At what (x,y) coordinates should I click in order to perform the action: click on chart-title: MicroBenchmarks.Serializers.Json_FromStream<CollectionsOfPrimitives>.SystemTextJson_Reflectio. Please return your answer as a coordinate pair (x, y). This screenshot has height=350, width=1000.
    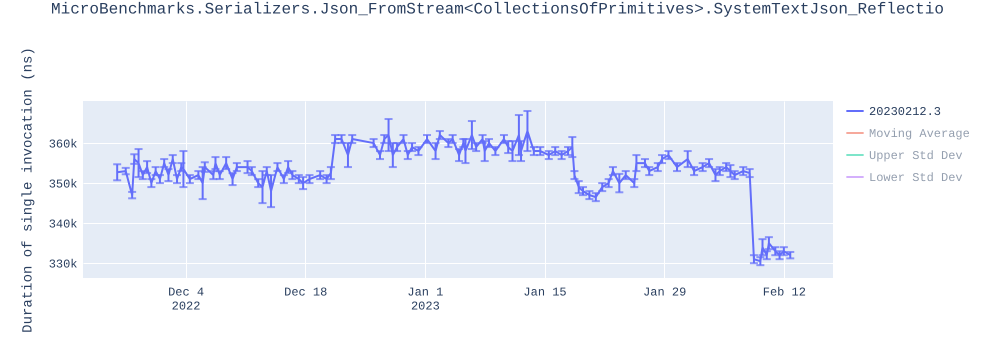
    Looking at the image, I should click on (497, 9).